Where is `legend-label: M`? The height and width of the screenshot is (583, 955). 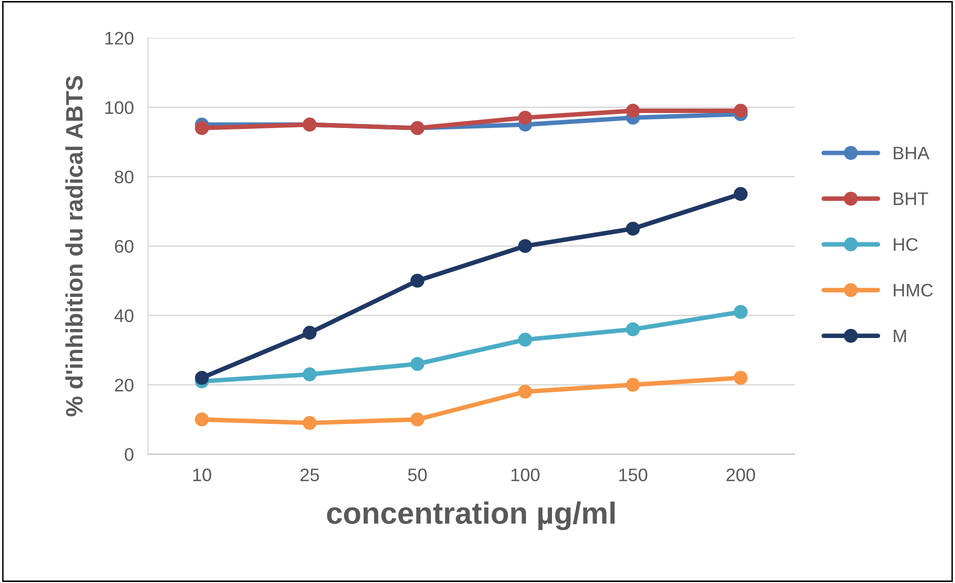 legend-label: M is located at coordinates (900, 336).